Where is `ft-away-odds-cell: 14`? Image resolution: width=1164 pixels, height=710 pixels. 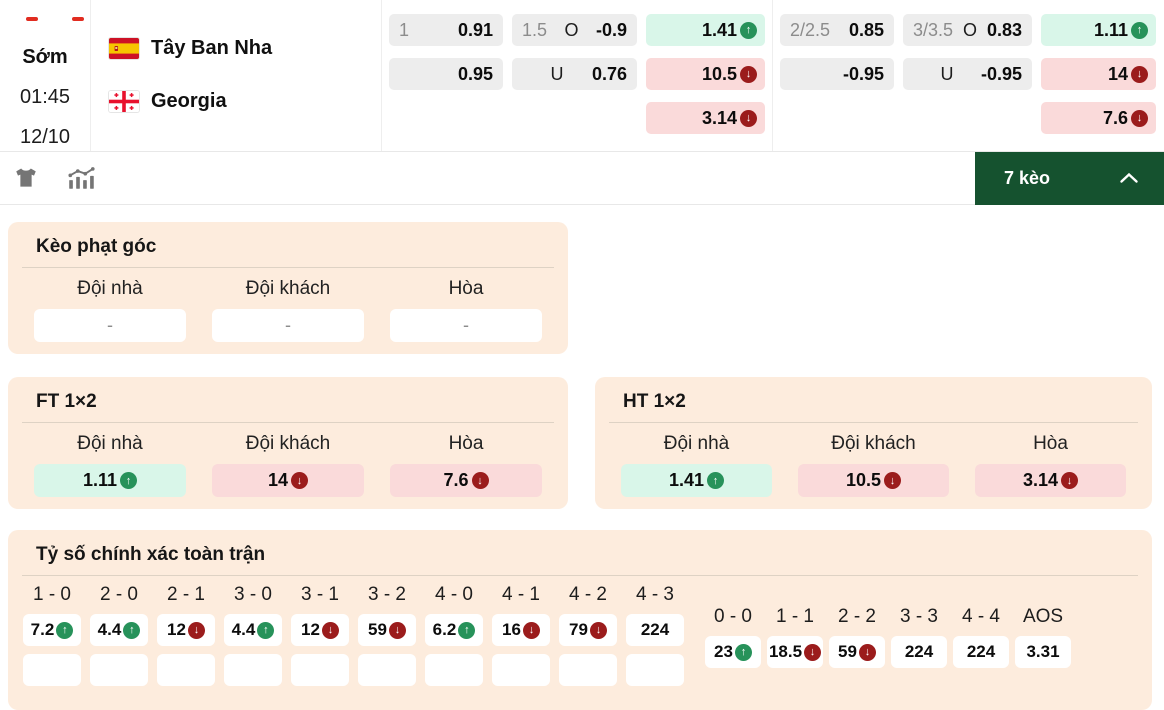
ft-away-odds-cell: 14 is located at coordinates (288, 480).